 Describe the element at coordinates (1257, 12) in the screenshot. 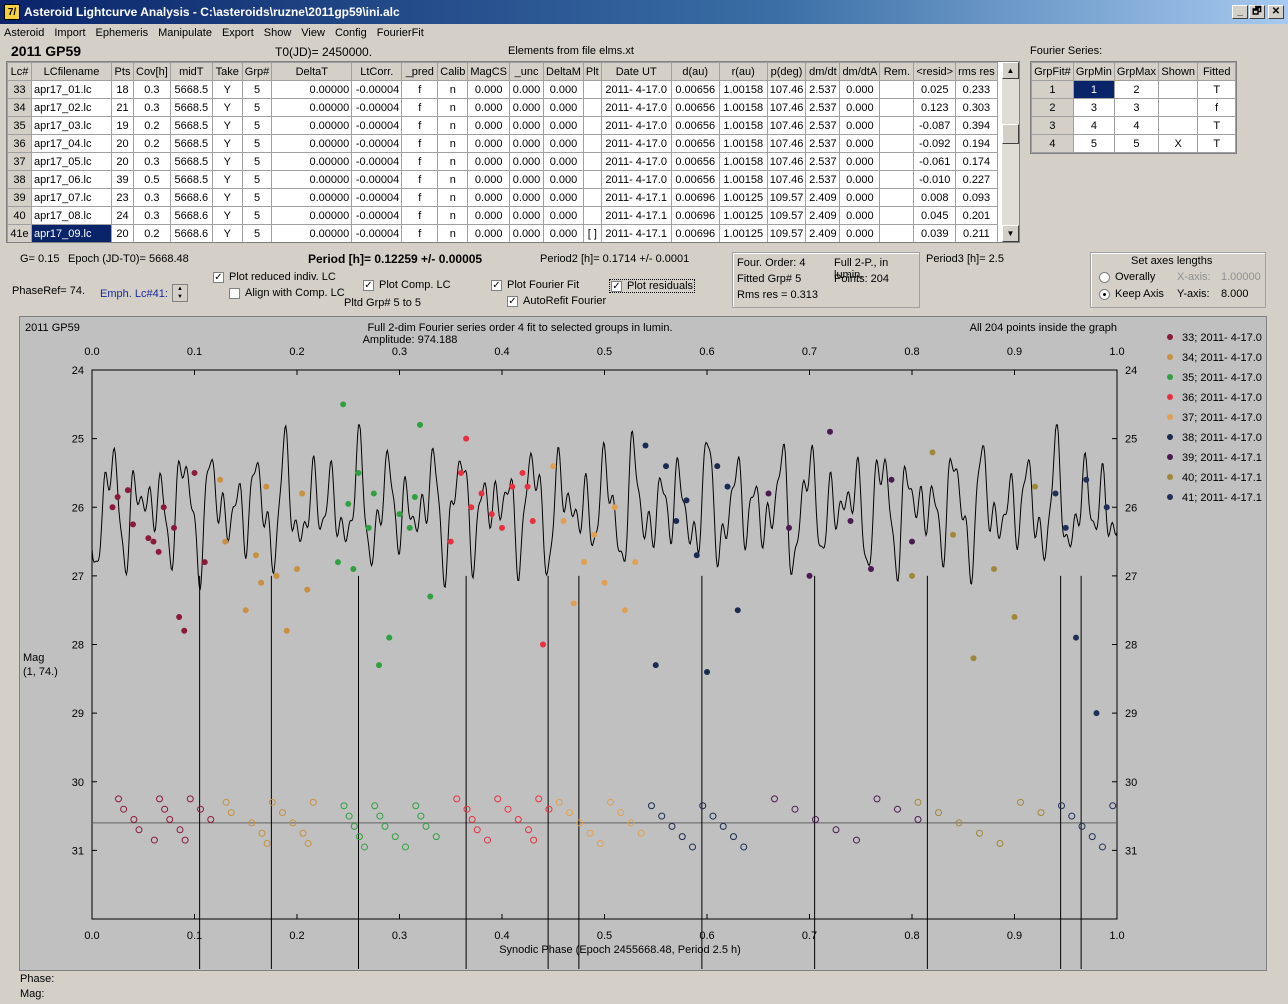

I see `maximize-button: 🗗` at that location.